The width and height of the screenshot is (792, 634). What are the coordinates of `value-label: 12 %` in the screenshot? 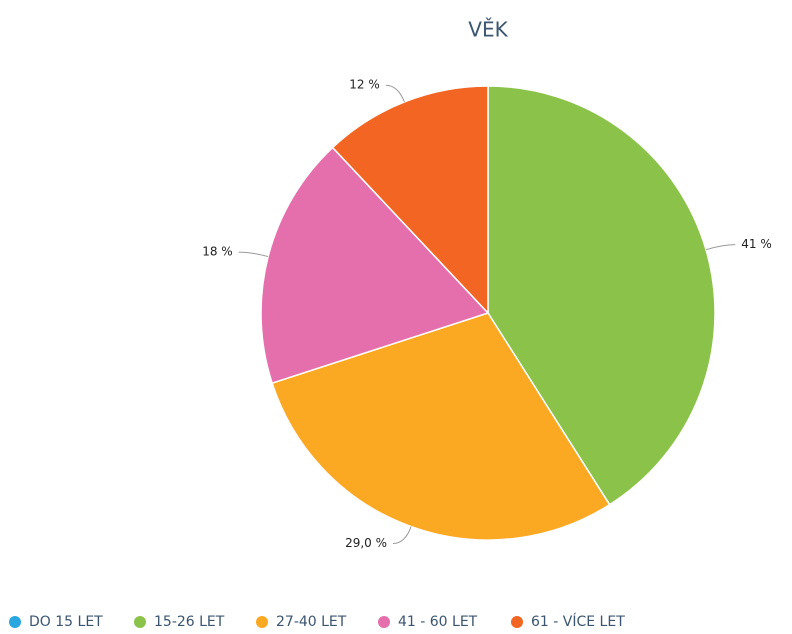 It's located at (364, 85).